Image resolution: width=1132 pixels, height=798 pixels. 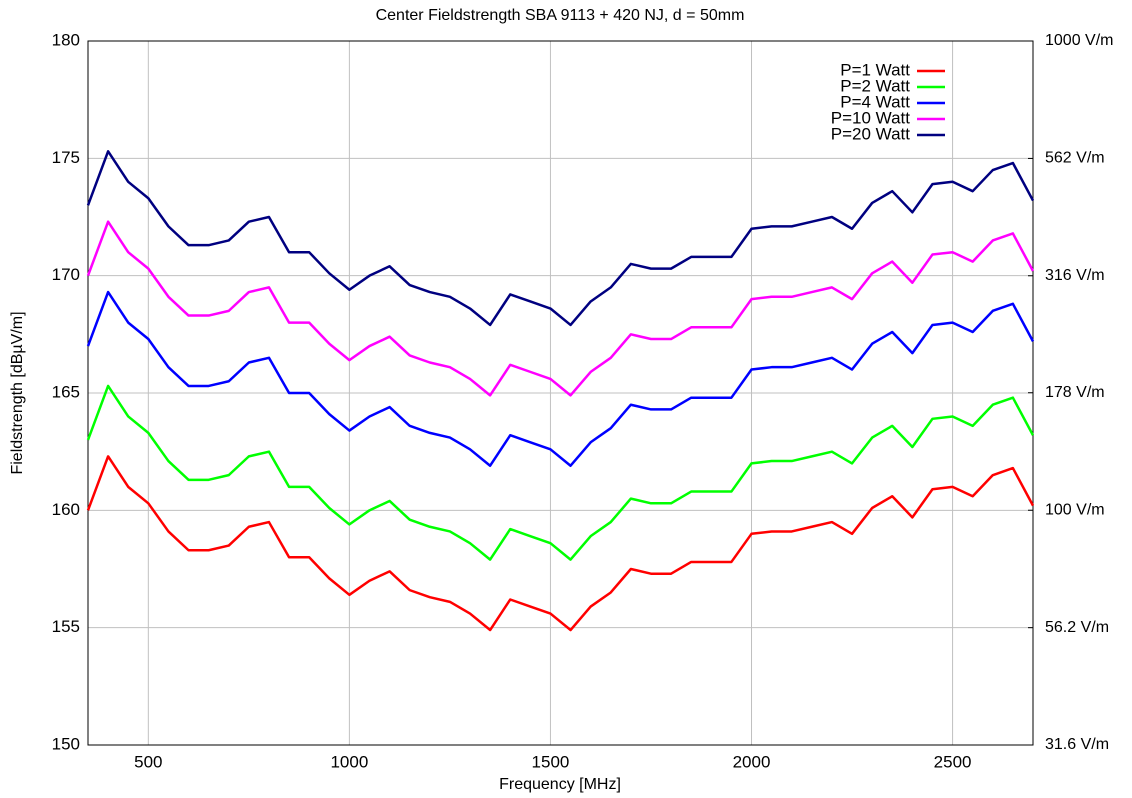 What do you see at coordinates (1075, 509) in the screenshot?
I see `y2-tick-label: 100 V/m` at bounding box center [1075, 509].